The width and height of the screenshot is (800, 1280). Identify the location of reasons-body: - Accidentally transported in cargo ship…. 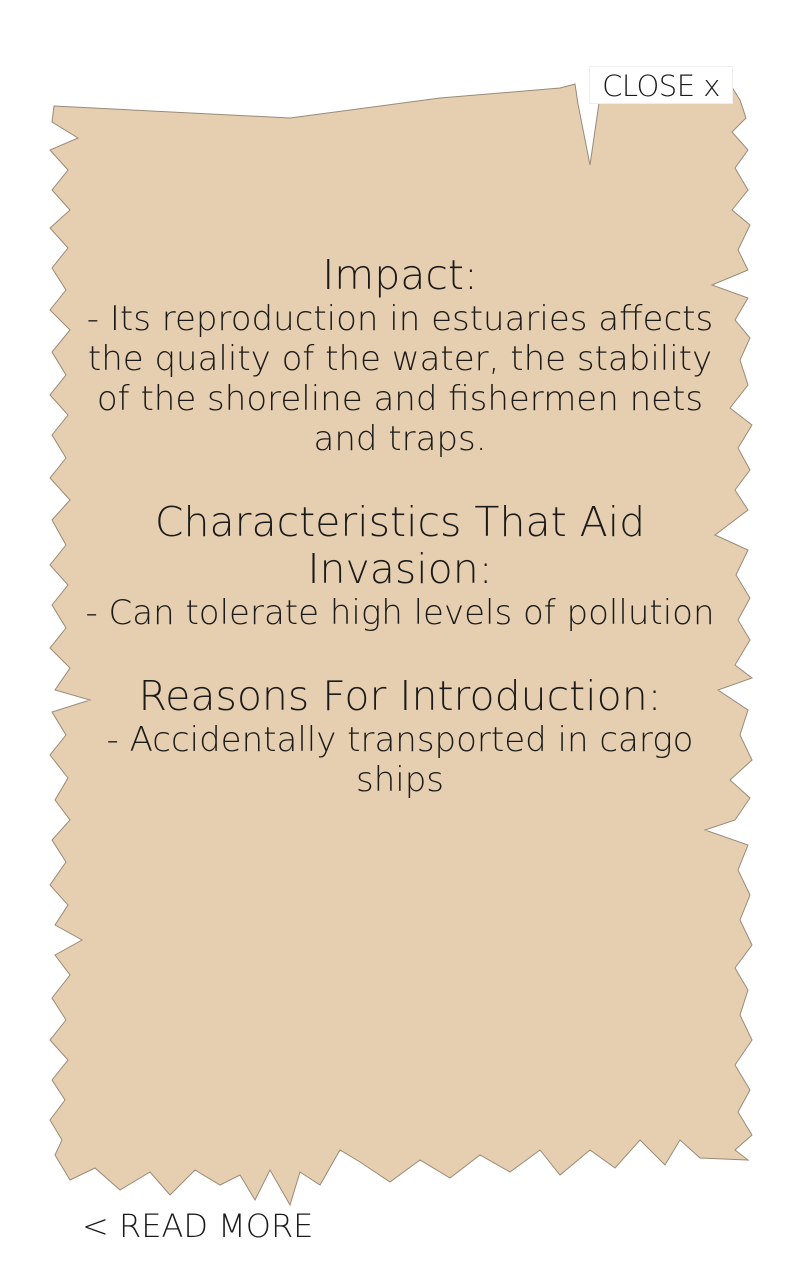
(400, 760).